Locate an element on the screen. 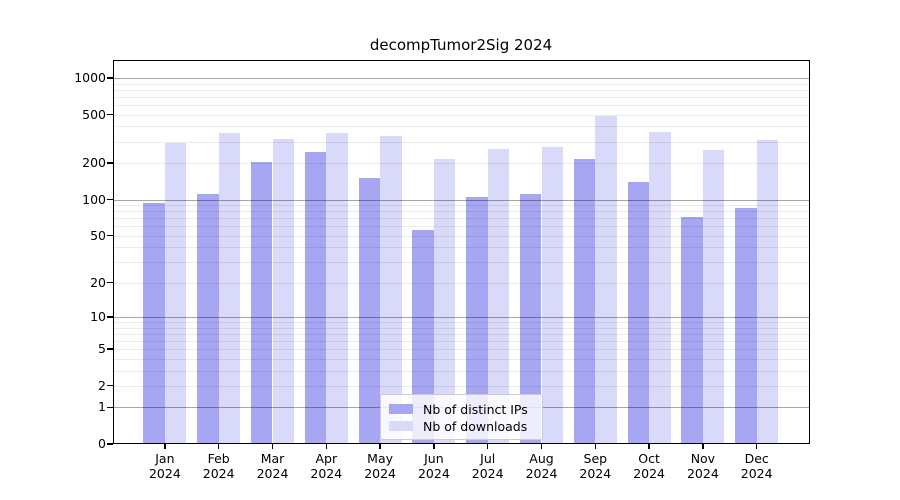  bar-nb-of-downloads-jun-2024 is located at coordinates (444, 301).